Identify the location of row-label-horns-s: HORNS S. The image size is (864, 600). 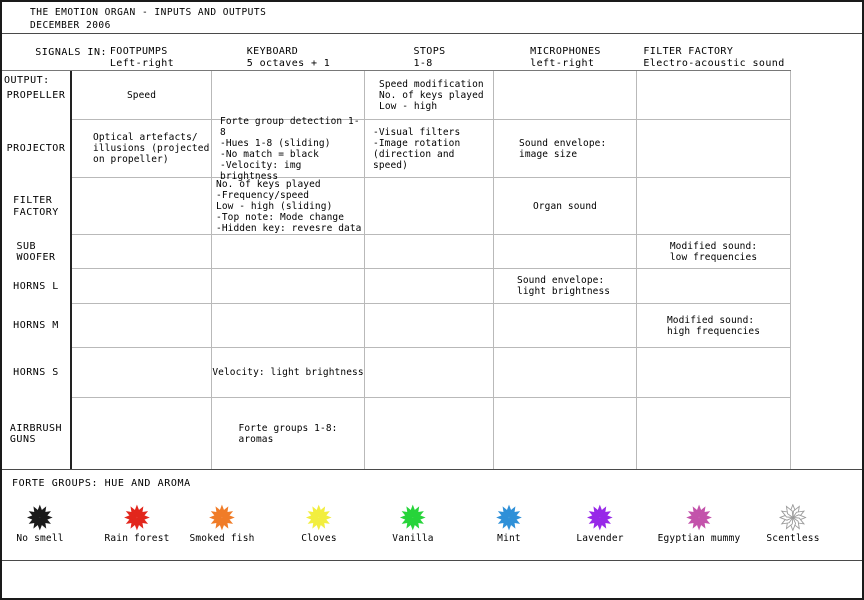
(37, 373).